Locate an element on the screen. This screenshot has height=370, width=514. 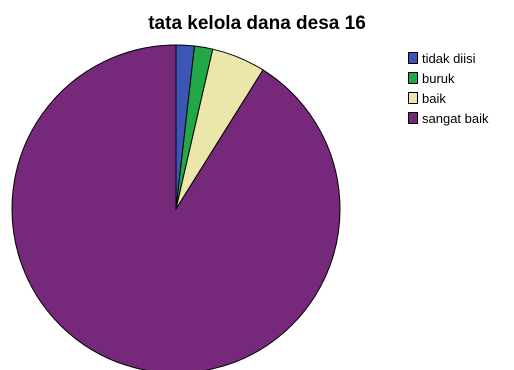
legend-label: sangat baik is located at coordinates (455, 118).